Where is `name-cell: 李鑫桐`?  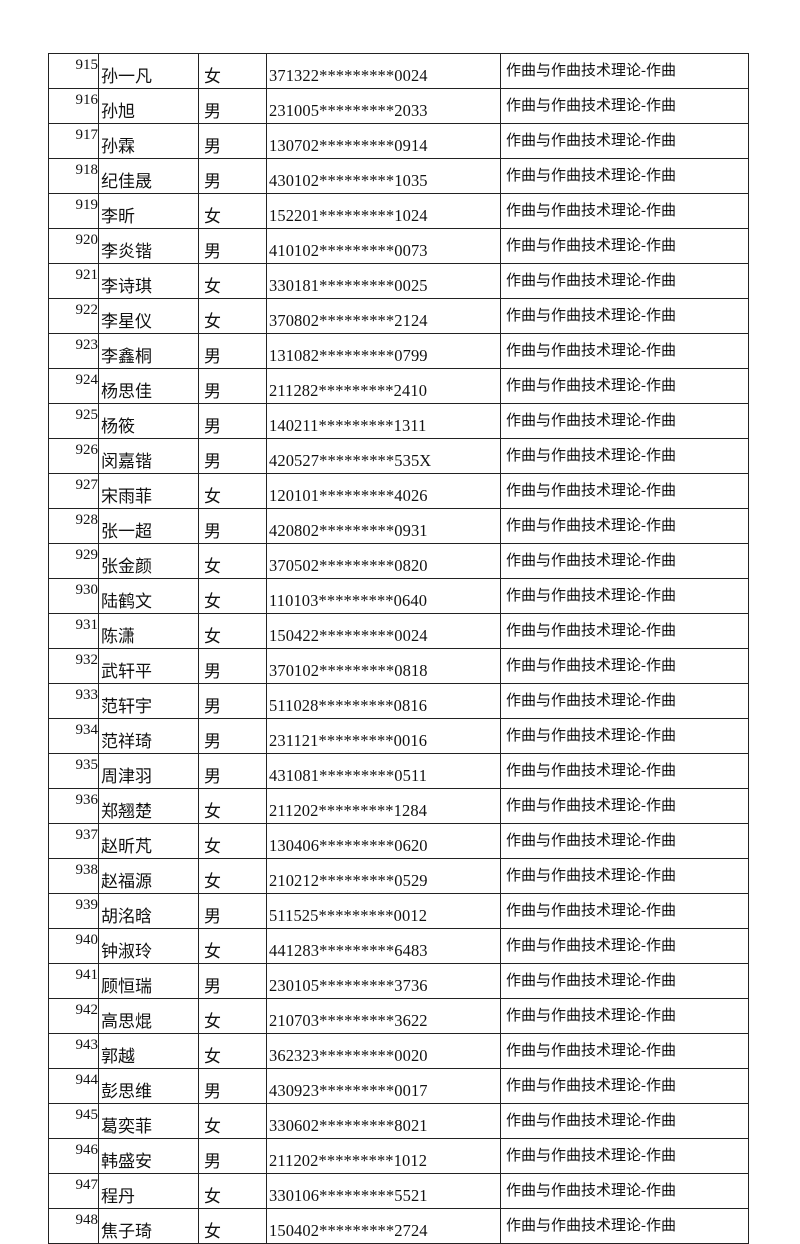
name-cell: 李鑫桐 is located at coordinates (148, 351).